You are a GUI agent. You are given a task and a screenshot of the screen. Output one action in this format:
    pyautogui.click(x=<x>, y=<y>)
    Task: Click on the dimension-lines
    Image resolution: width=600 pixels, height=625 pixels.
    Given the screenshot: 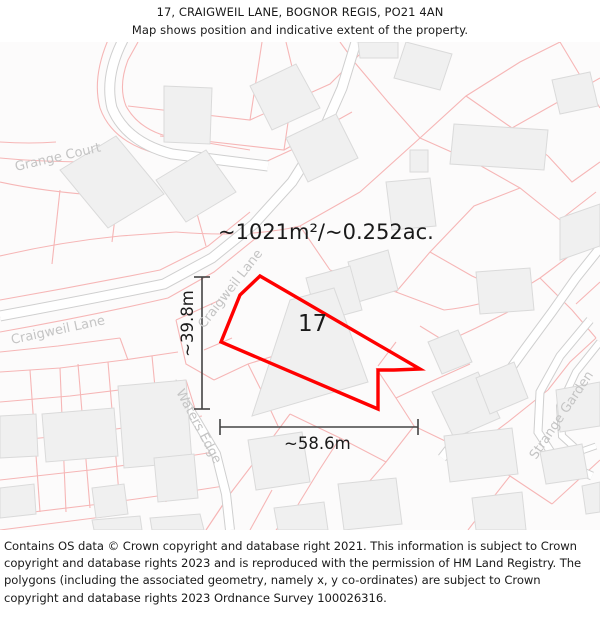 What is the action you would take?
    pyautogui.click(x=306, y=355)
    